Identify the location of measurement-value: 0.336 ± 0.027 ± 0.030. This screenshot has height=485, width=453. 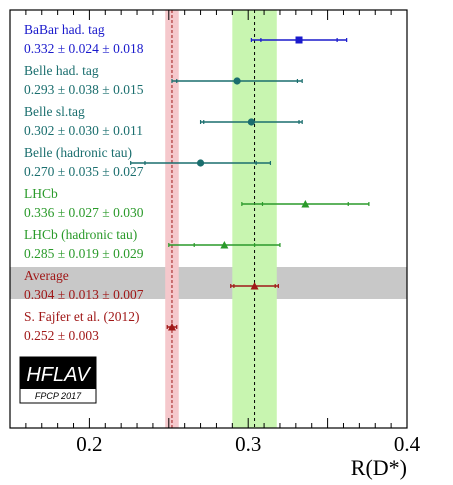
(84, 212).